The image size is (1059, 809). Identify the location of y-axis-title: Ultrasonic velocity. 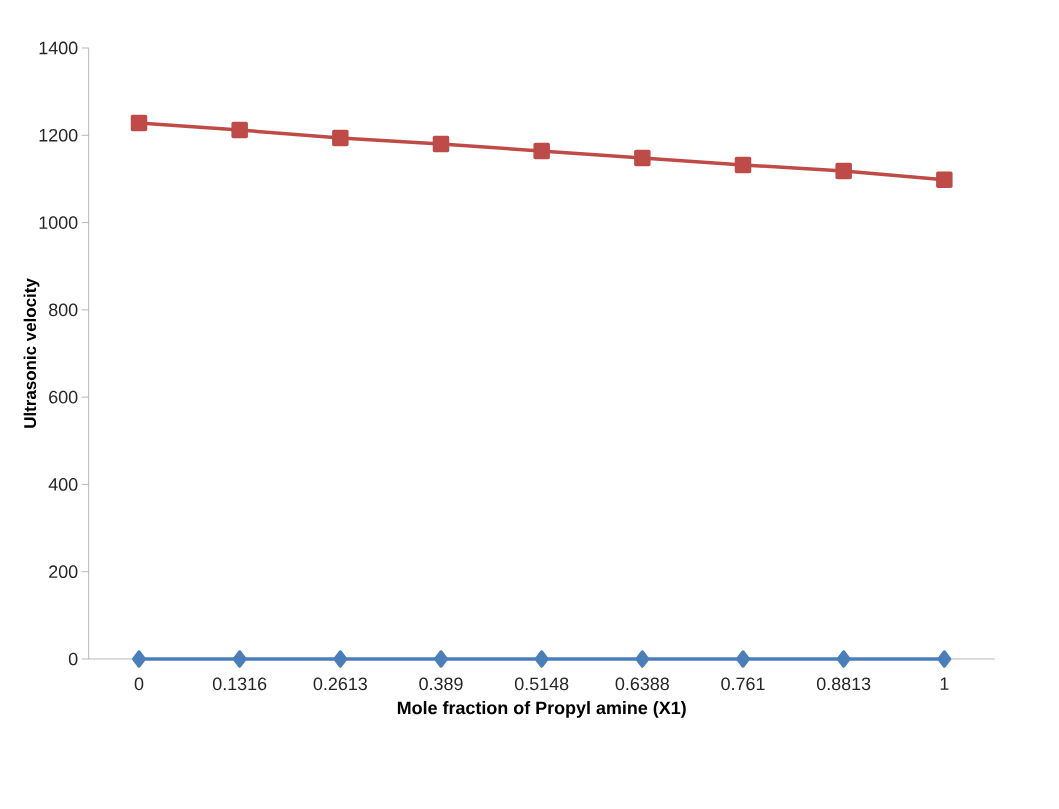
(31, 353).